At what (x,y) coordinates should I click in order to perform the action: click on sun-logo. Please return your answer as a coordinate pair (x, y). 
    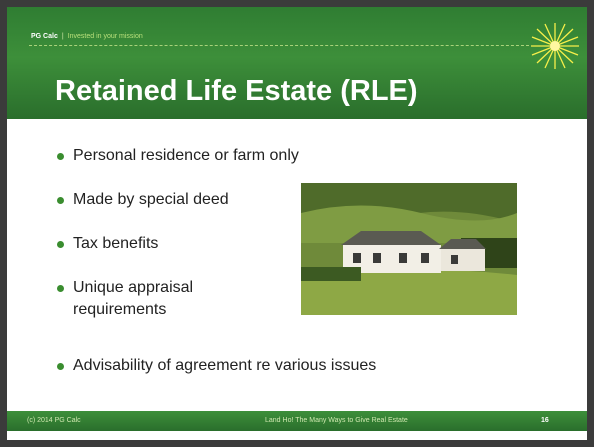
    Looking at the image, I should click on (555, 46).